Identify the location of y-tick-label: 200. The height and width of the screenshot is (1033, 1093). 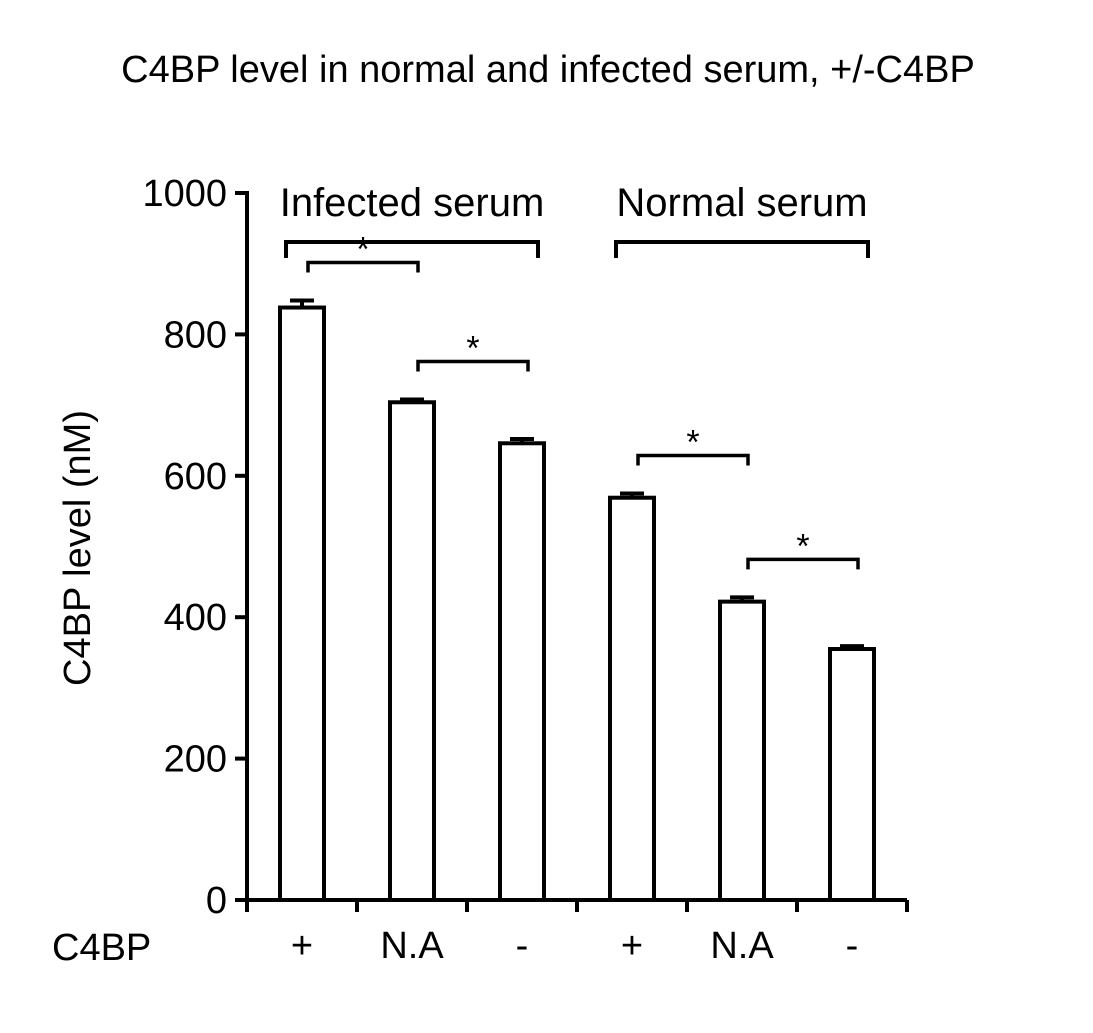
(195, 760).